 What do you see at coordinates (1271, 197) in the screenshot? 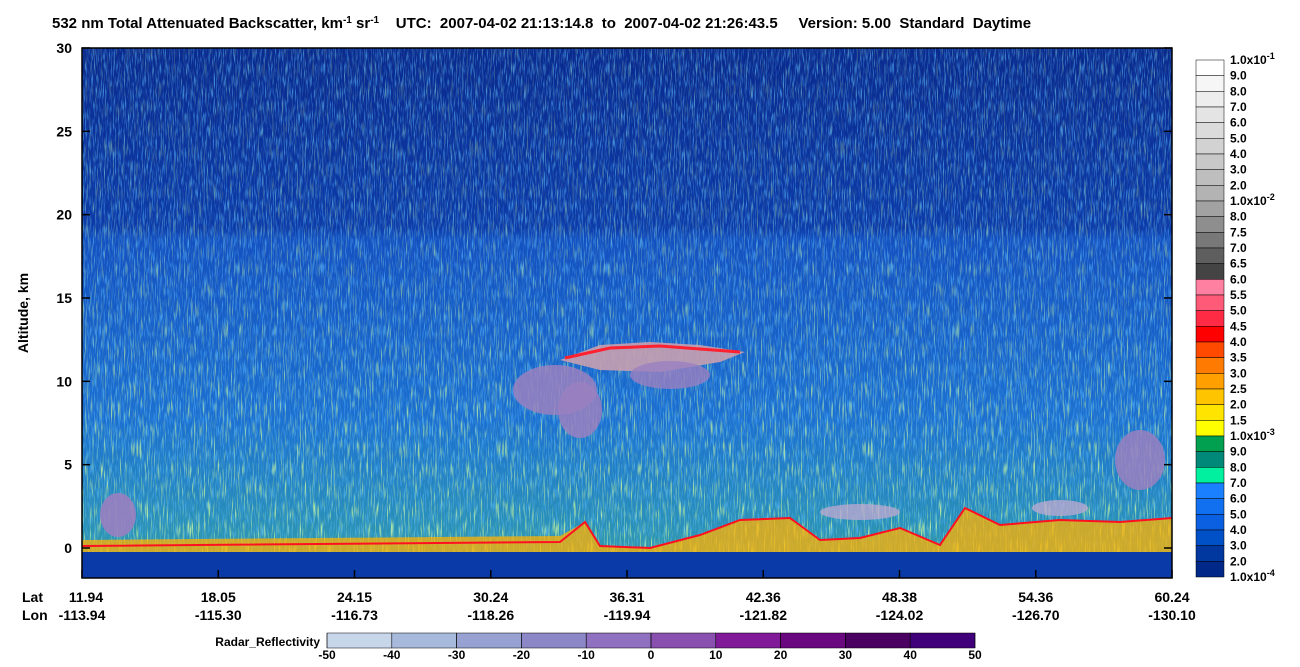
I see `colorbar-label-exp: -2` at bounding box center [1271, 197].